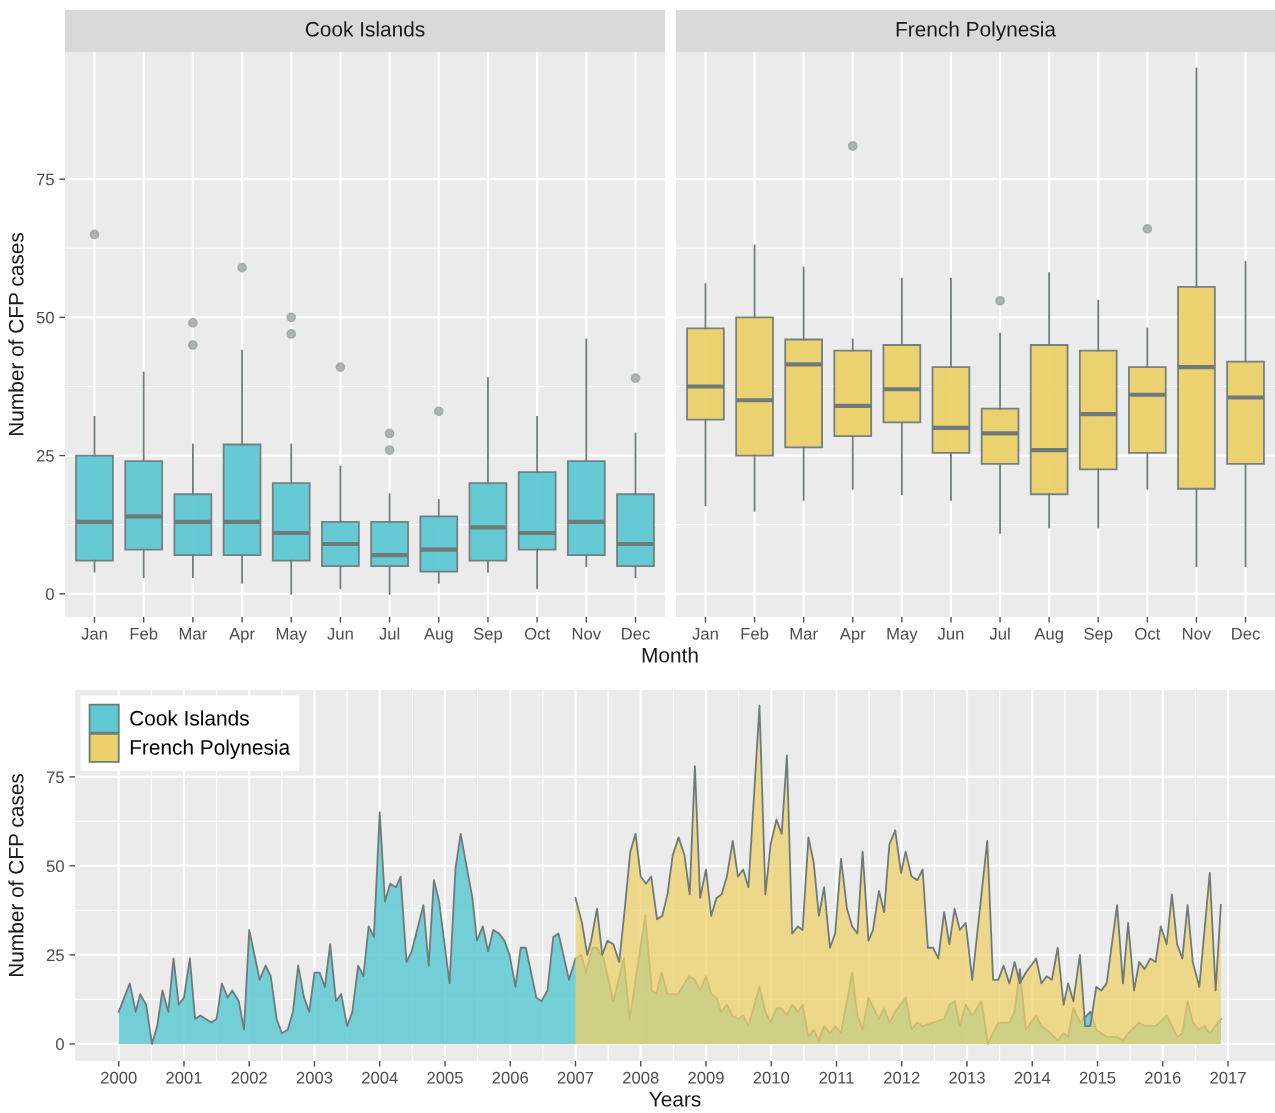  I want to click on x-tick-label: 2009, so click(706, 1077).